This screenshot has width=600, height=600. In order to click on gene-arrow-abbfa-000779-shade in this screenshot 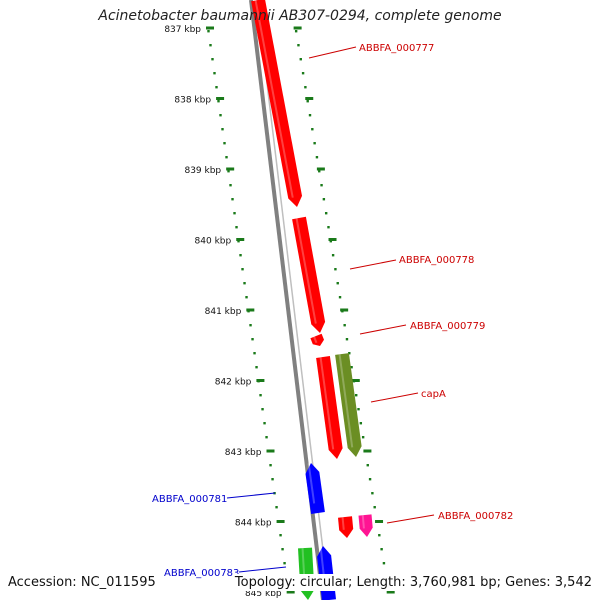, I will do `click(315, 340)`.